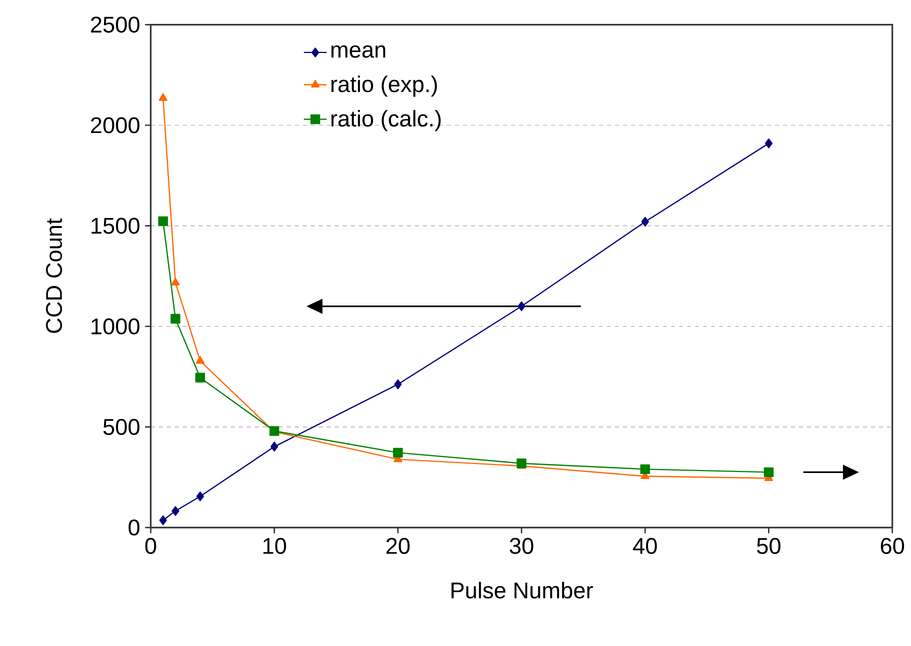 The width and height of the screenshot is (911, 646). Describe the element at coordinates (768, 546) in the screenshot. I see `x-tick-label: 50` at that location.